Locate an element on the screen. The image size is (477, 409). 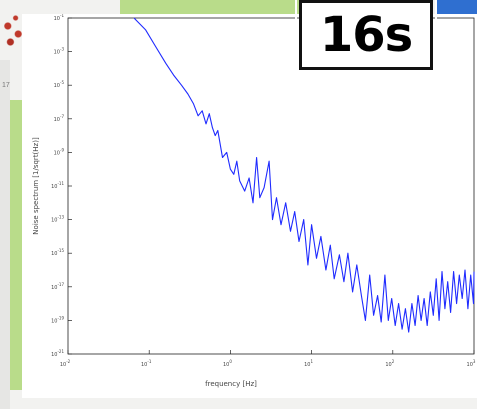
y-tick-label-6: 10⁻¹³ is located at coordinates (57, 219).